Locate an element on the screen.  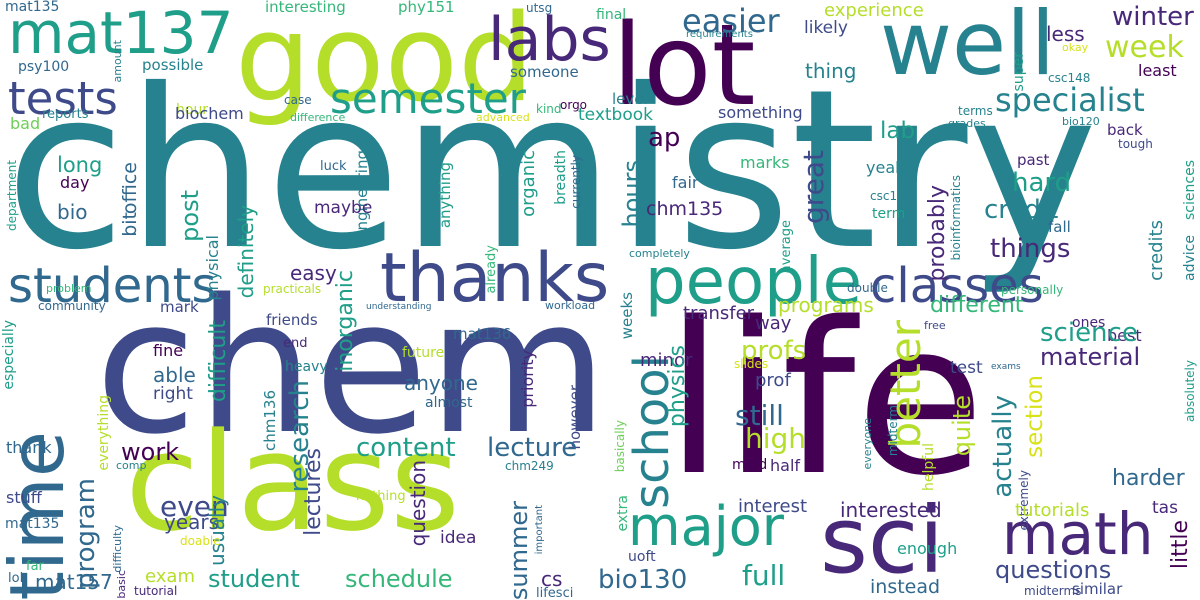
word-fair: fair is located at coordinates (685, 182).